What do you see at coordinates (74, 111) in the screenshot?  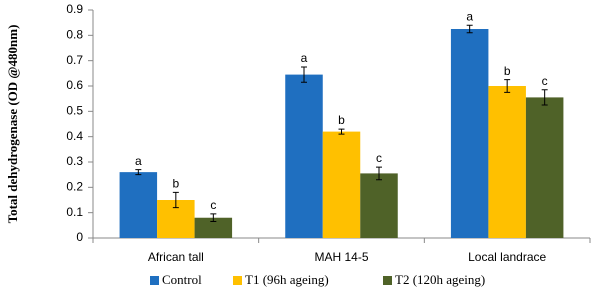 I see `y-tick-label: 0.5` at bounding box center [74, 111].